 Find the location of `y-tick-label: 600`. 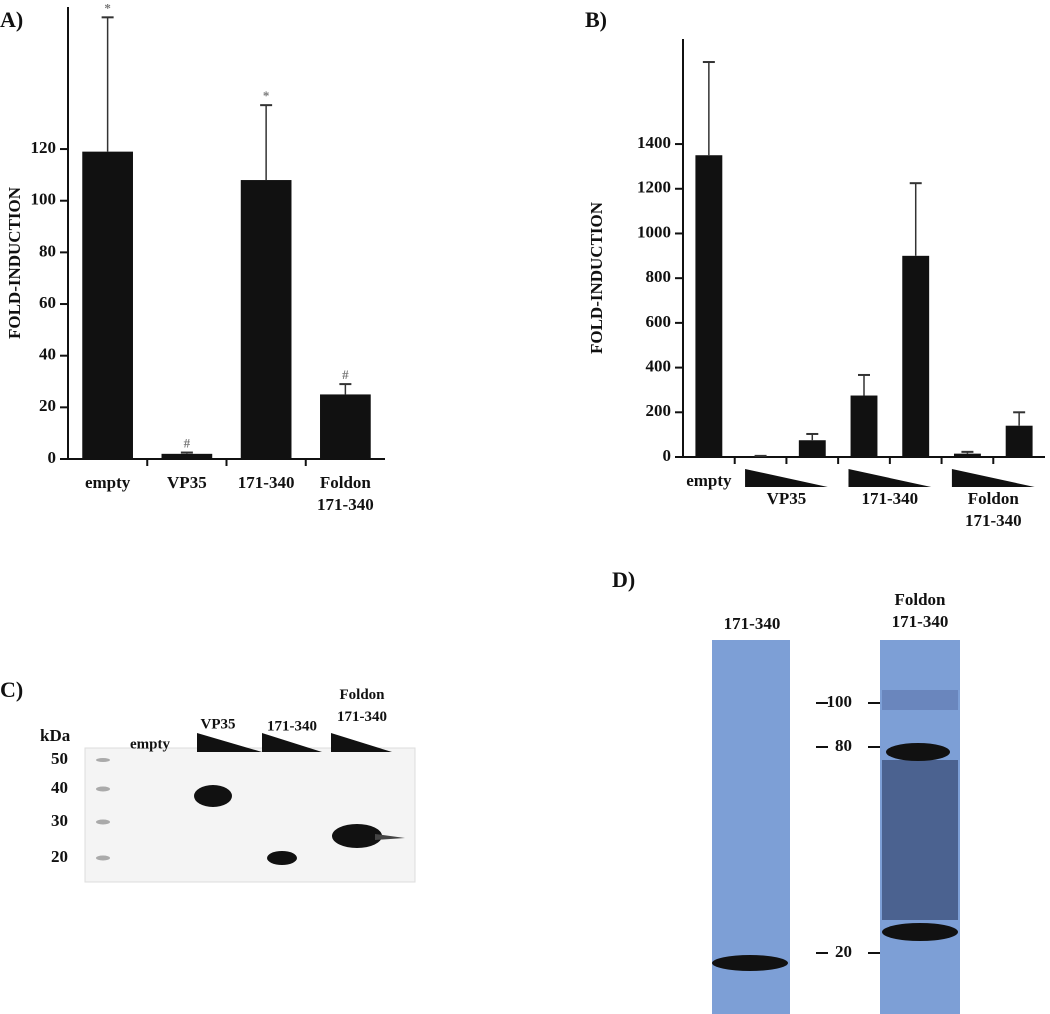

y-tick-label: 600 is located at coordinates (659, 321).